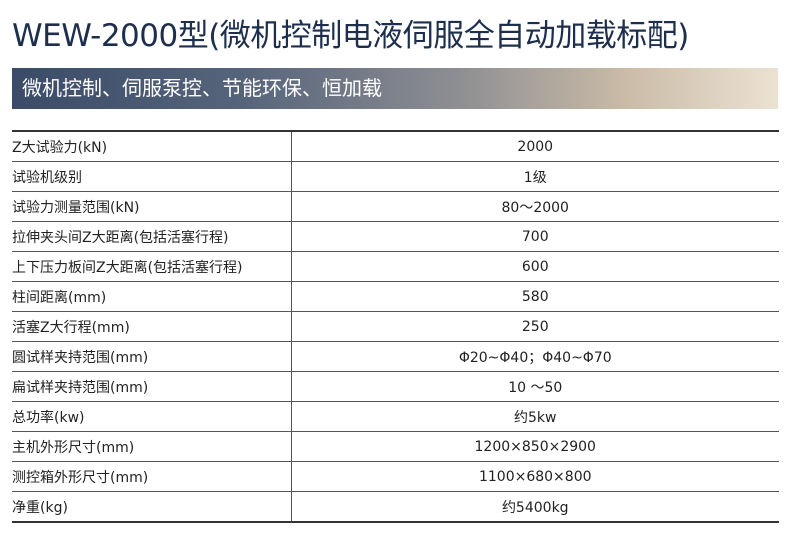 Image resolution: width=790 pixels, height=552 pixels. What do you see at coordinates (535, 146) in the screenshot?
I see `row-value: 2000` at bounding box center [535, 146].